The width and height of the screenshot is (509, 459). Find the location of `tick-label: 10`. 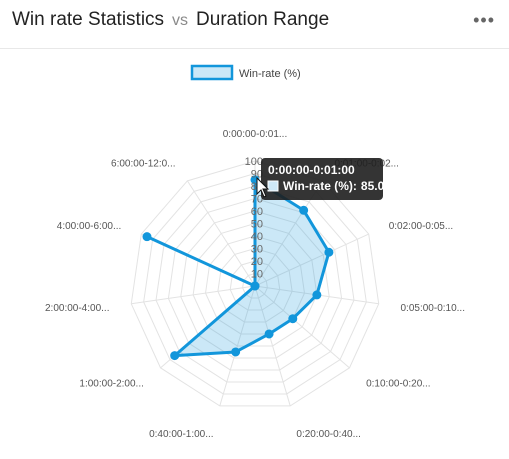

tick-label: 10 is located at coordinates (257, 275).